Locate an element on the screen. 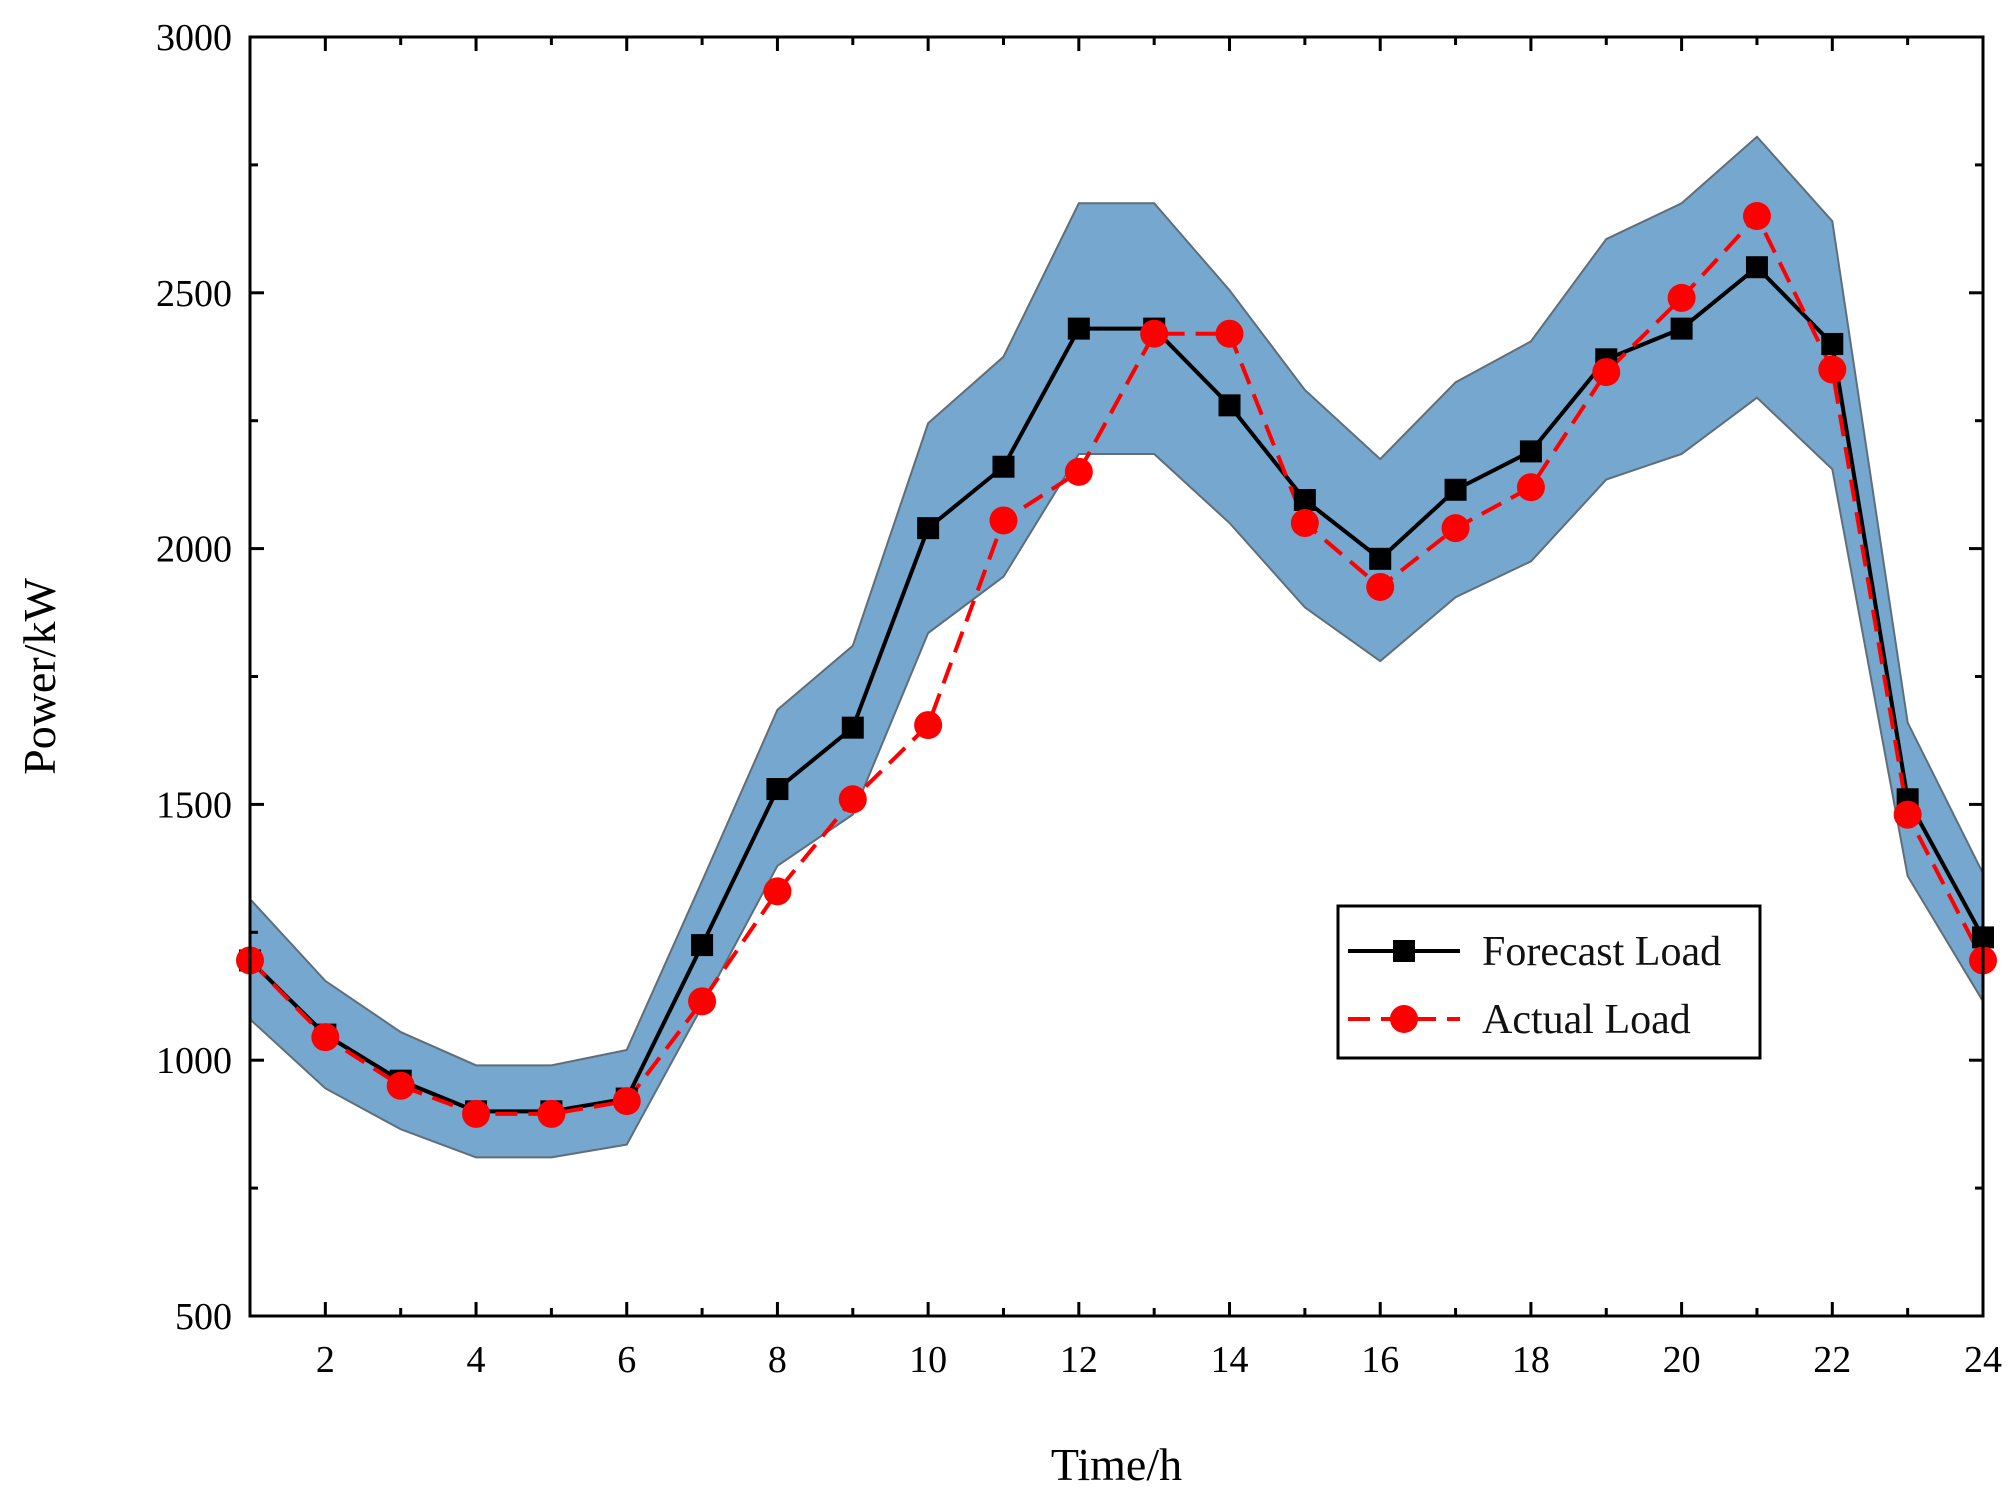 Image resolution: width=2011 pixels, height=1501 pixels. x-tick-label: 6 is located at coordinates (626, 1360).